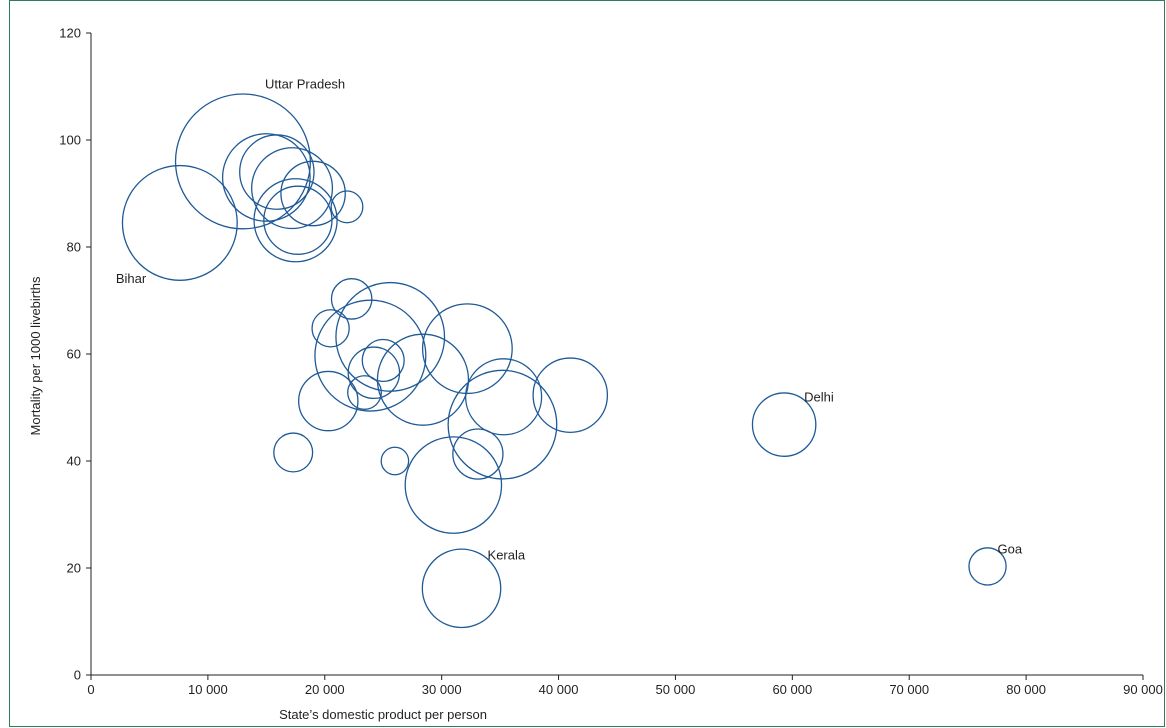  Describe the element at coordinates (1026, 689) in the screenshot. I see `x-tick-label: 80 000` at that location.